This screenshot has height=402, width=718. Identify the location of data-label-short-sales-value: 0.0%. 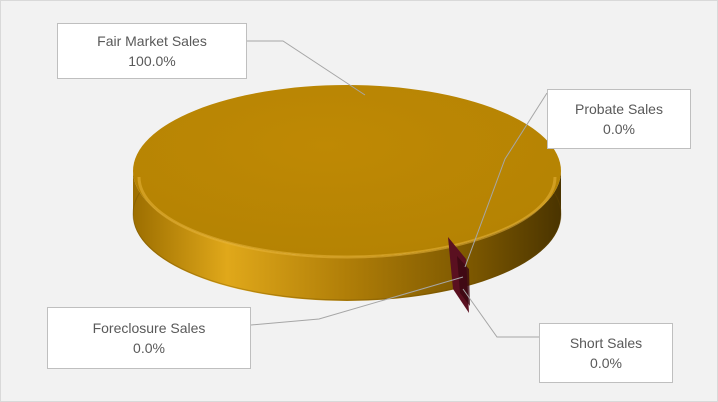
(606, 363).